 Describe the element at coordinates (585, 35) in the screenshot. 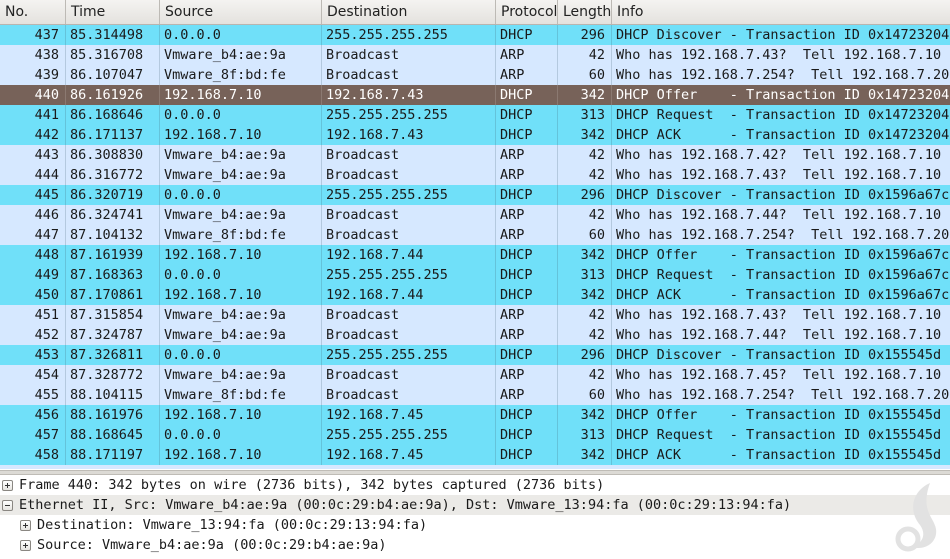

I see `cell-length: 296` at that location.